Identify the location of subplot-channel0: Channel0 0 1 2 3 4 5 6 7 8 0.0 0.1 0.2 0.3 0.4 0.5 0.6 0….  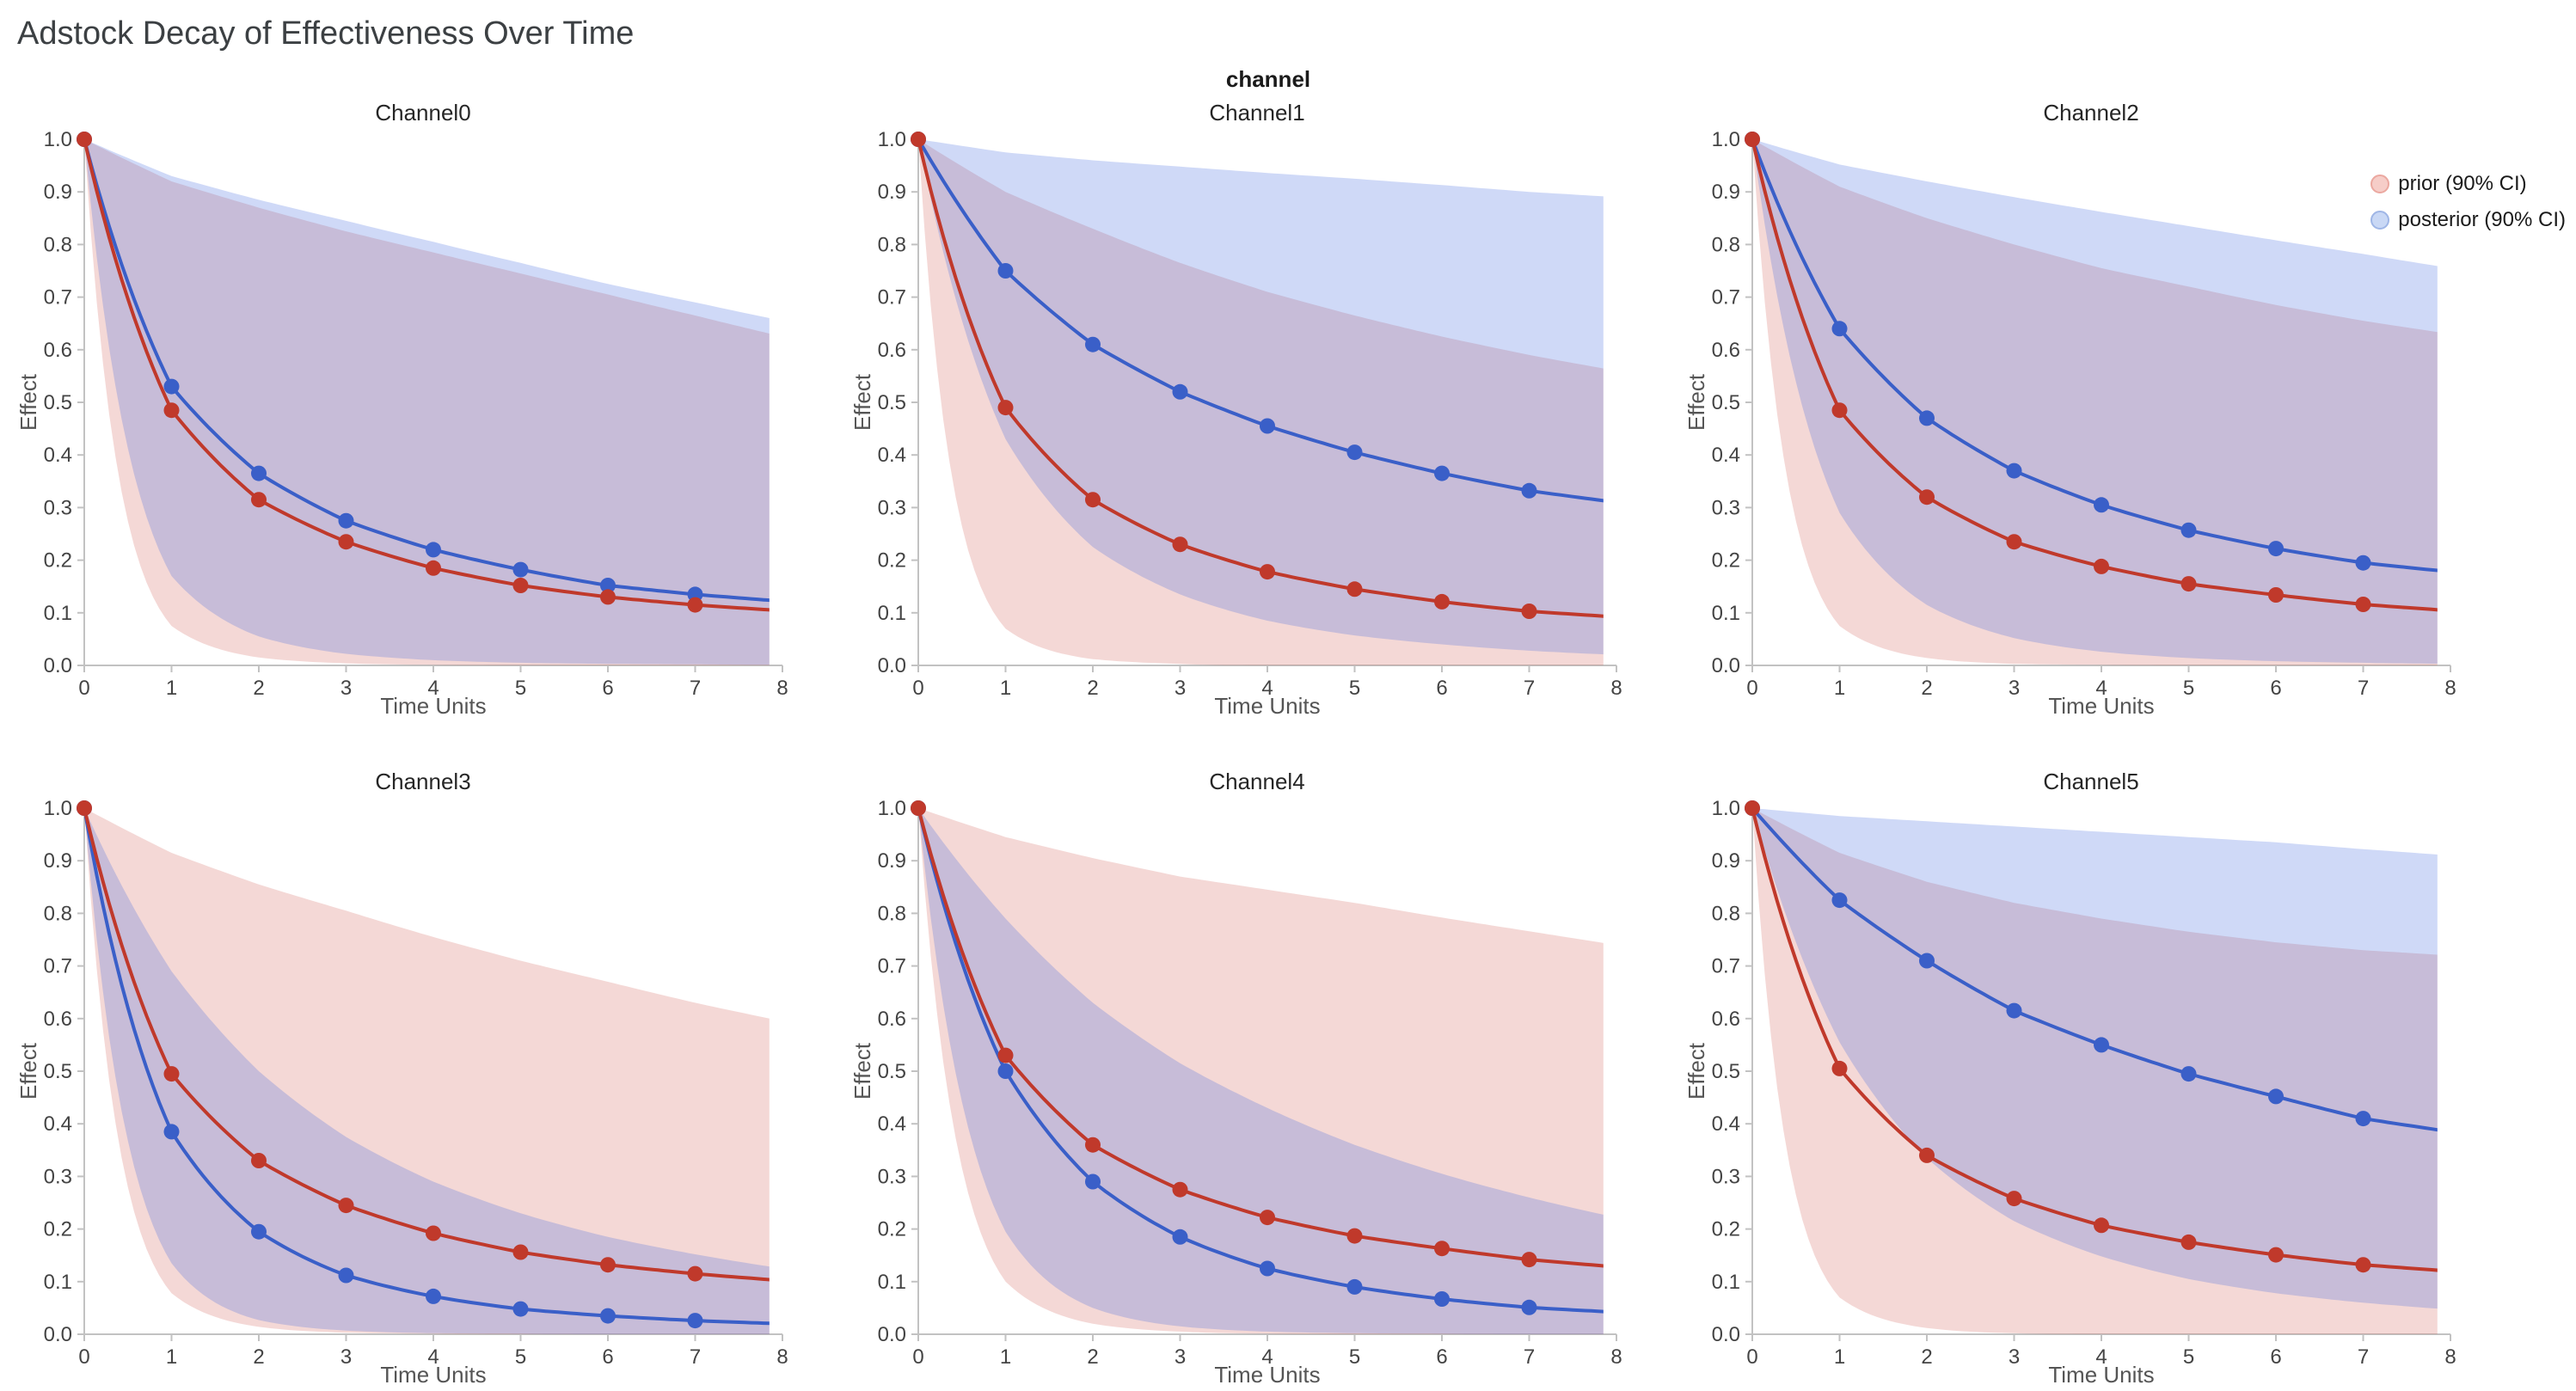
(434, 410).